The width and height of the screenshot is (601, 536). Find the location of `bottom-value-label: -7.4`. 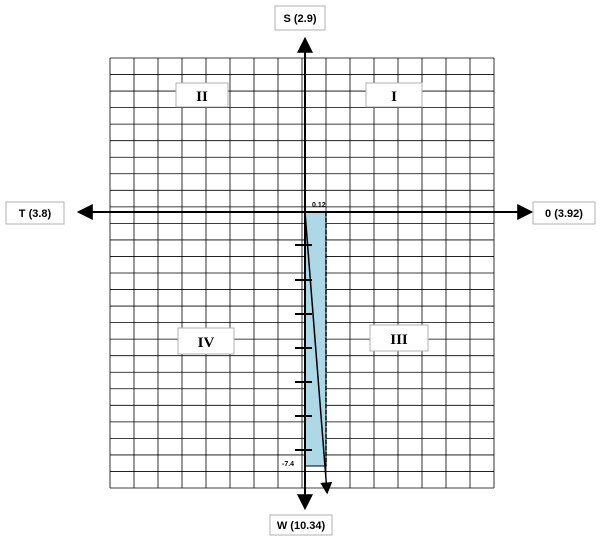

bottom-value-label: -7.4 is located at coordinates (288, 464).